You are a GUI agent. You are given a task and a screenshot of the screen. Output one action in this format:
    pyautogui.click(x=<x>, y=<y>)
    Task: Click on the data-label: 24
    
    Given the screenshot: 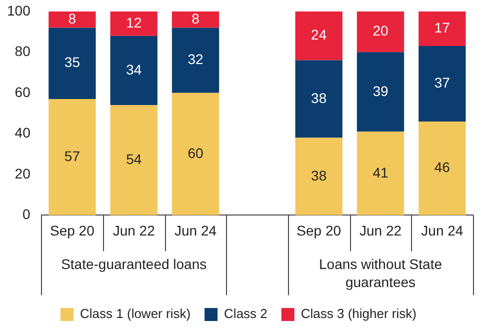 What is the action you would take?
    pyautogui.click(x=319, y=34)
    